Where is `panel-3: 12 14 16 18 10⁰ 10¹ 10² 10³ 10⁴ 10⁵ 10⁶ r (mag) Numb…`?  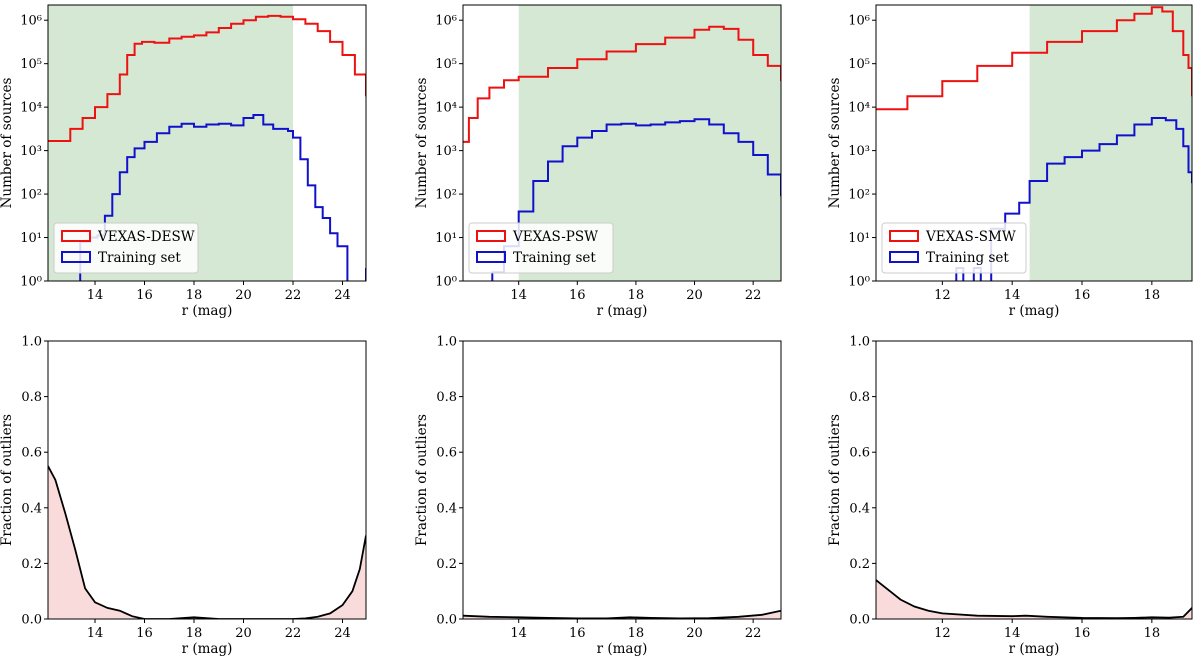
panel-3: 12 14 16 18 10⁰ 10¹ 10² 10³ 10⁴ 10⁵ 10⁶ r (mag) Numb… is located at coordinates (1010, 161).